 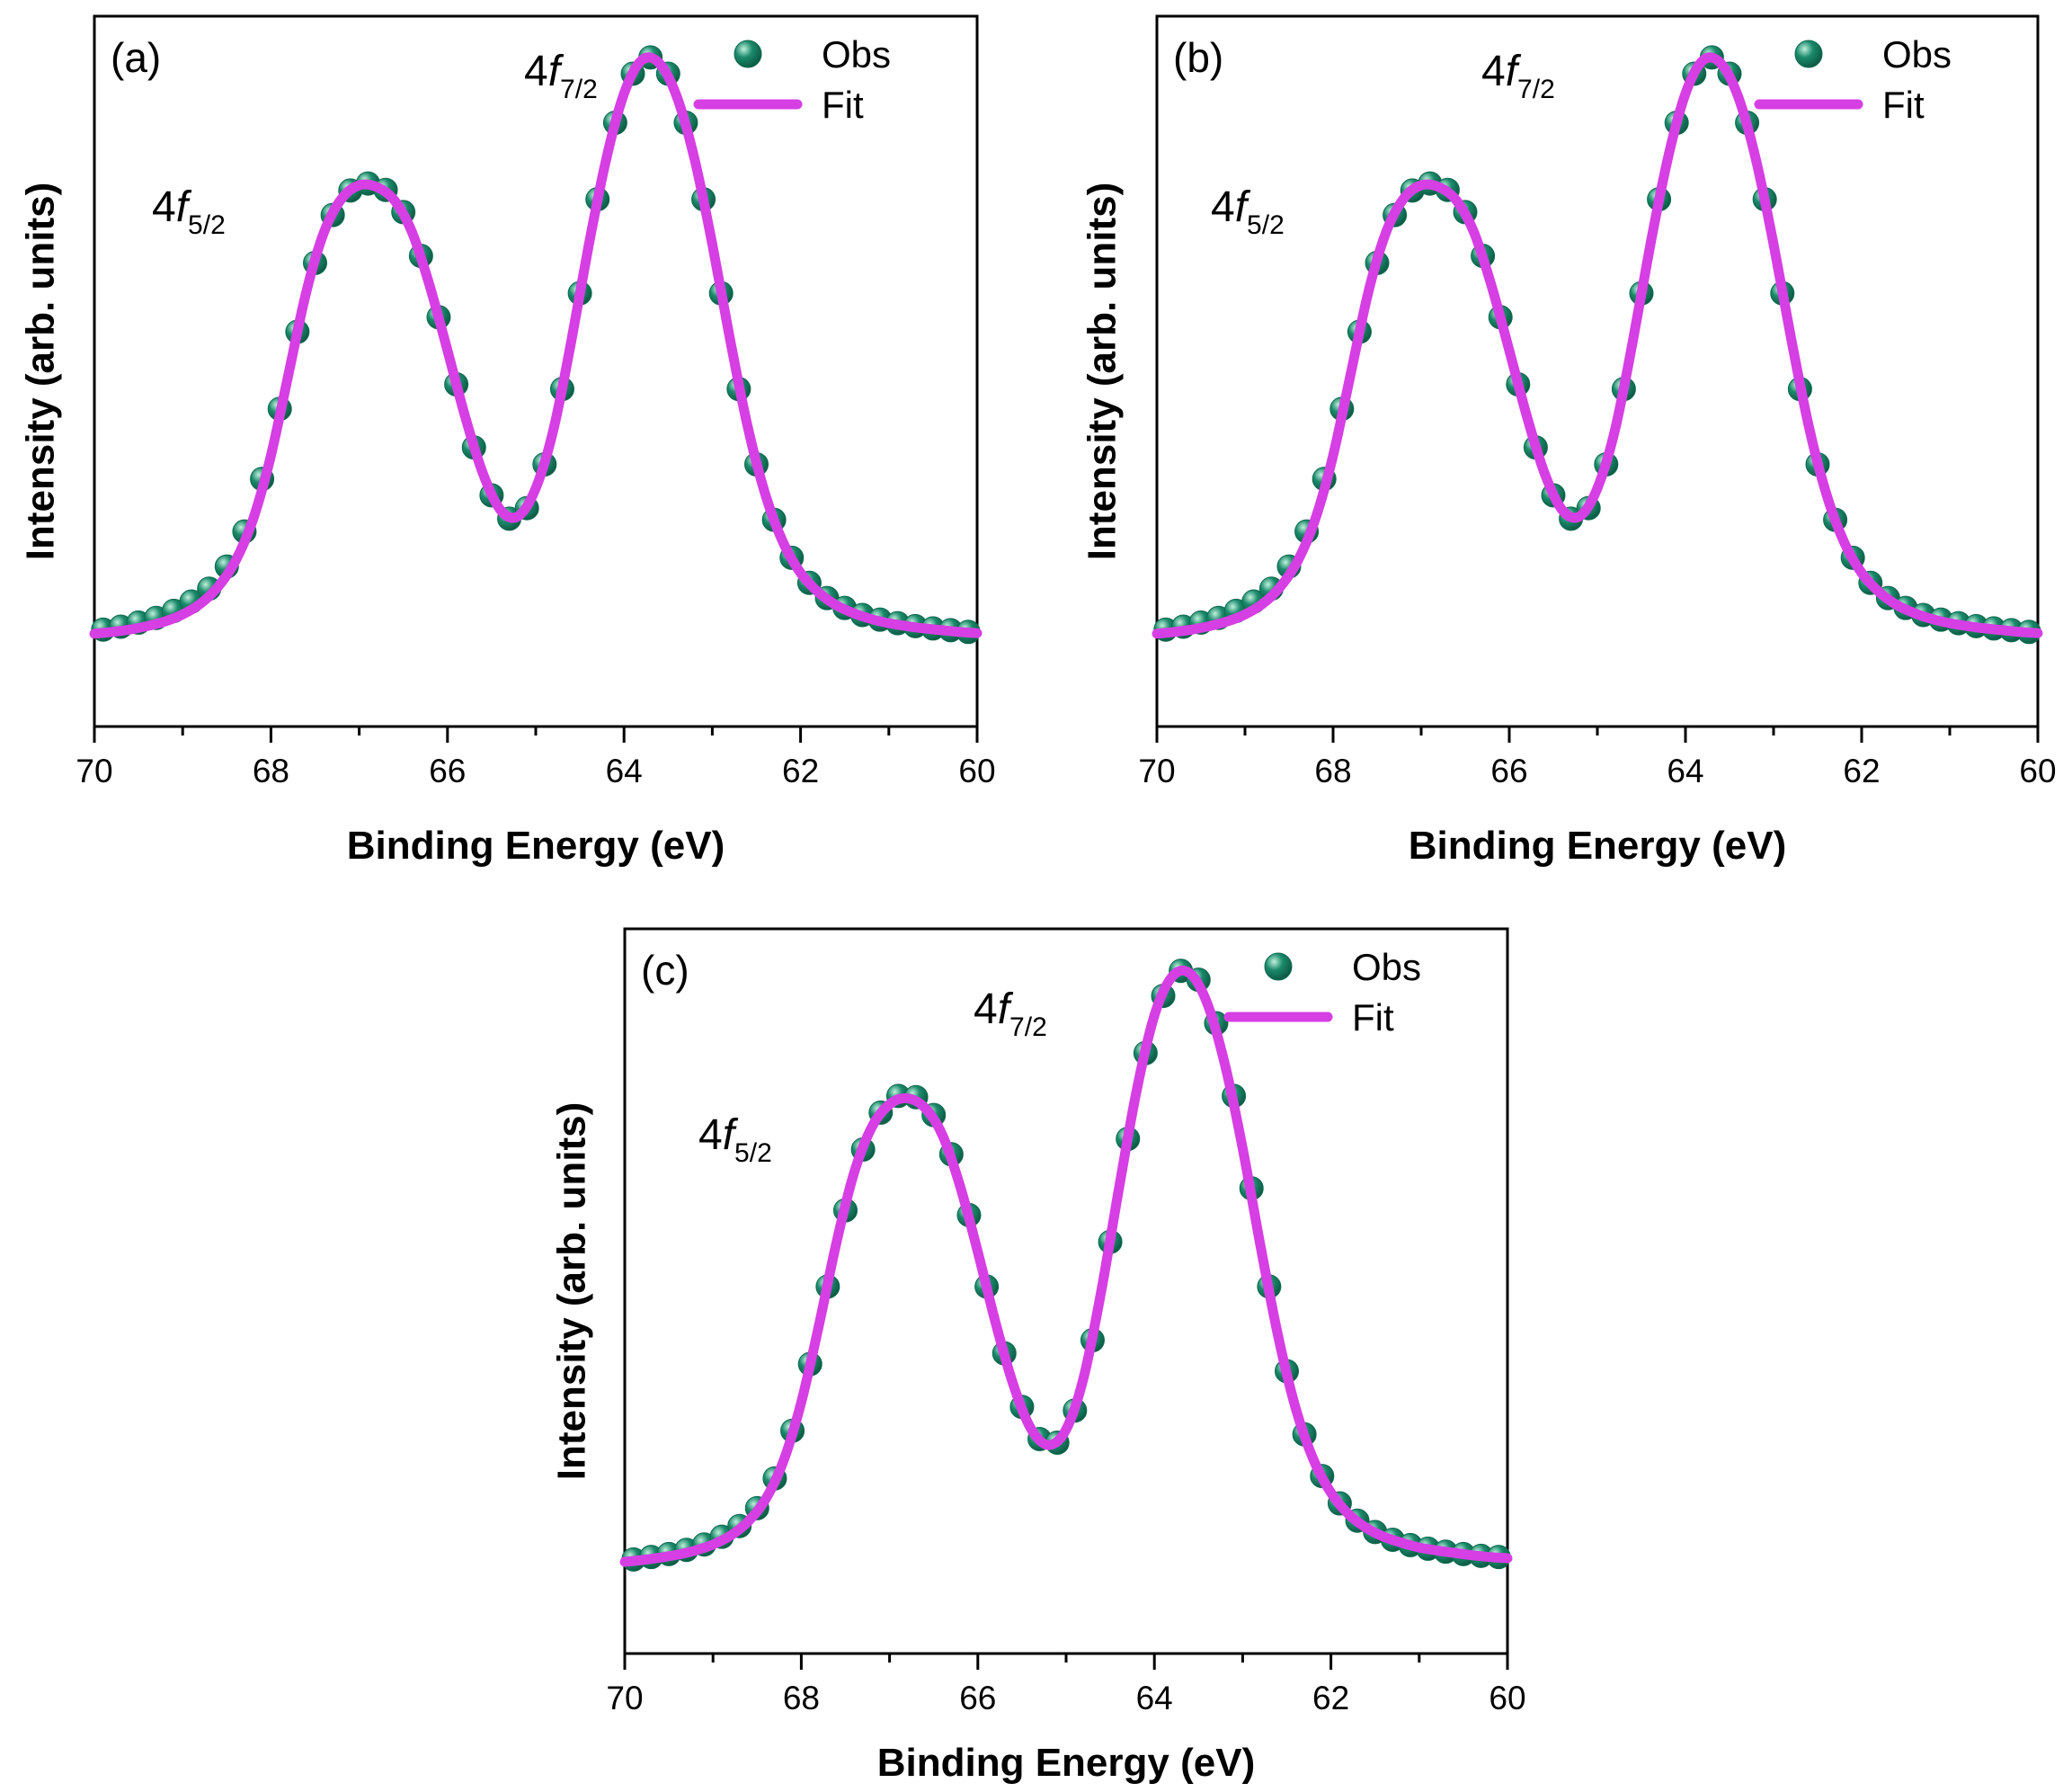 I want to click on obs-series-a, so click(x=536, y=345).